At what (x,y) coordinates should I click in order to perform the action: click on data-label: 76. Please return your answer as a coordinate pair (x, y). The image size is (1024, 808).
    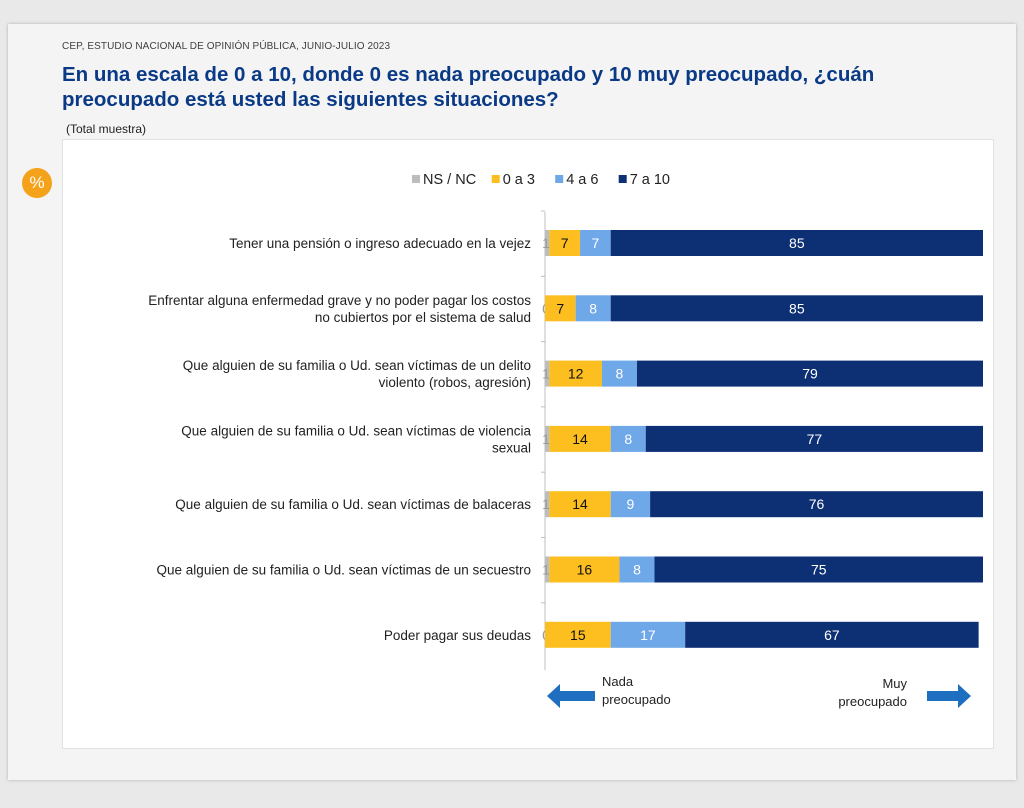
    Looking at the image, I should click on (817, 504).